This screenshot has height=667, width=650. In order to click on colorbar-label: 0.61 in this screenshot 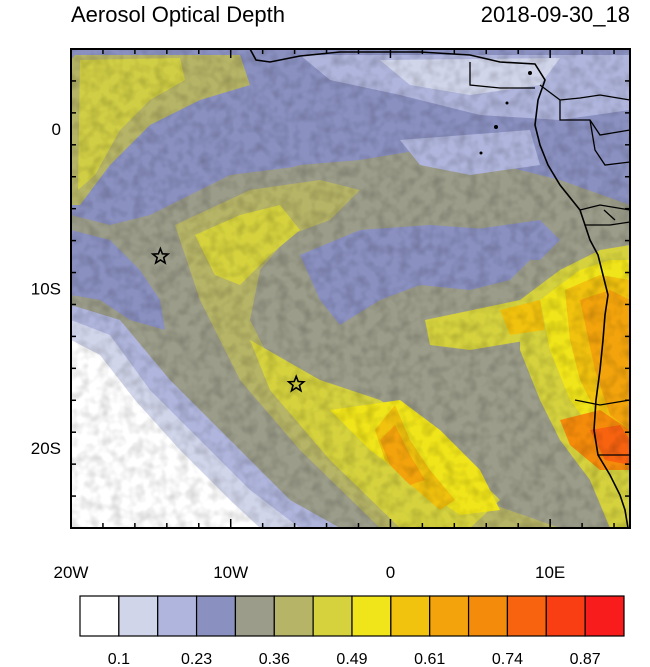, I will do `click(429, 659)`.